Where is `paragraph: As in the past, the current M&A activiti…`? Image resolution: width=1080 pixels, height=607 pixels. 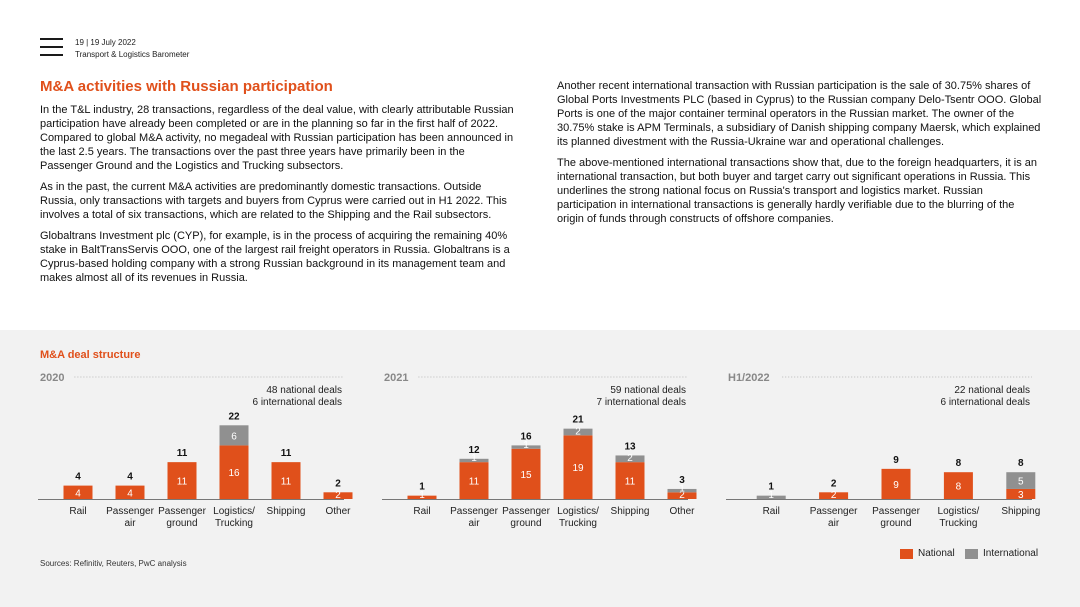 paragraph: As in the past, the current M&A activiti… is located at coordinates (273, 201).